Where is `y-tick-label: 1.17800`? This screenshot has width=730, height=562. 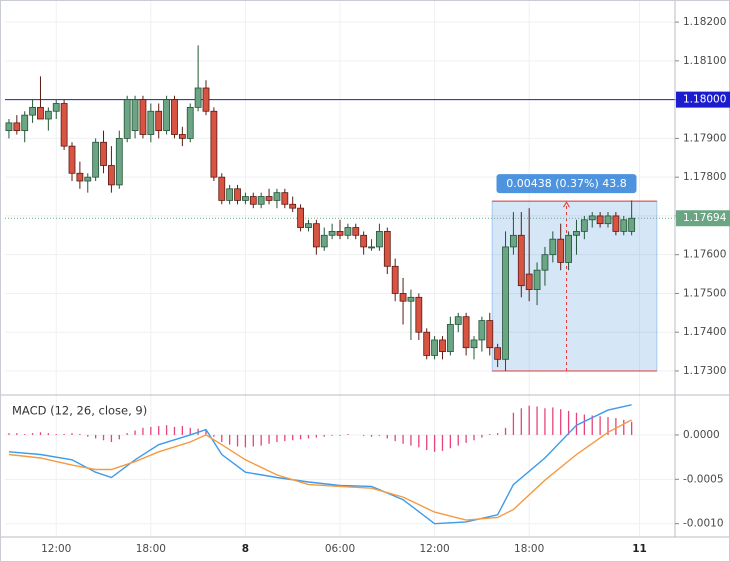
y-tick-label: 1.17800 is located at coordinates (704, 177).